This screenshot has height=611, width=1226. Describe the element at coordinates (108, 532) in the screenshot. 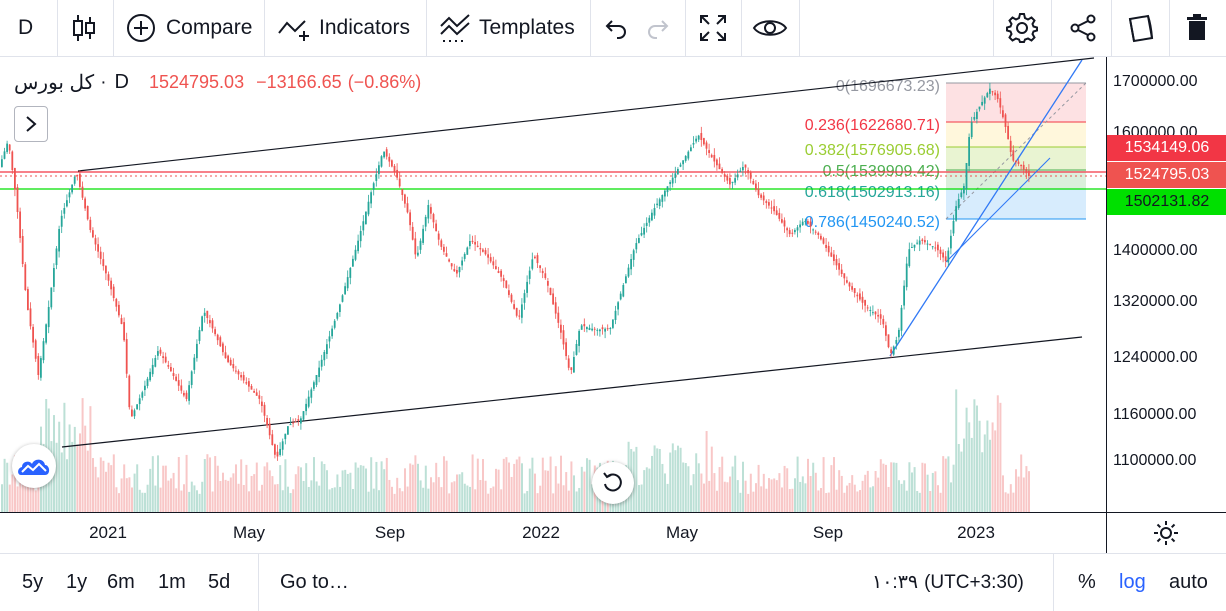

I see `time-axis-label: 2021` at that location.